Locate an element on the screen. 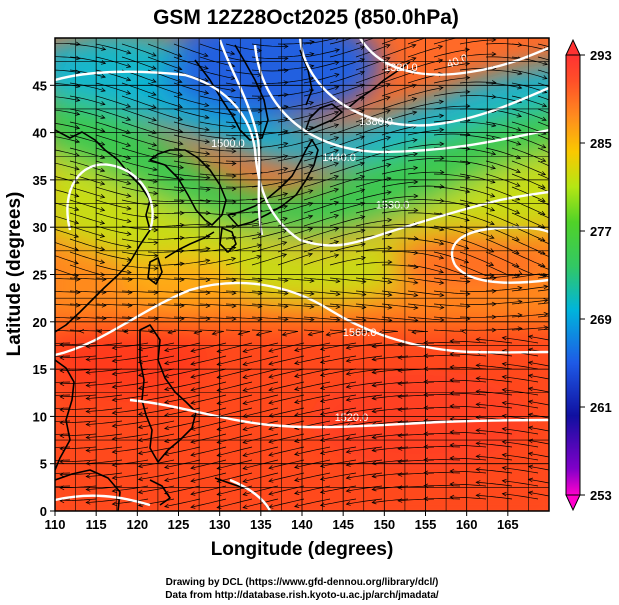  colorbar-tick-label-269: 269 is located at coordinates (601, 319).